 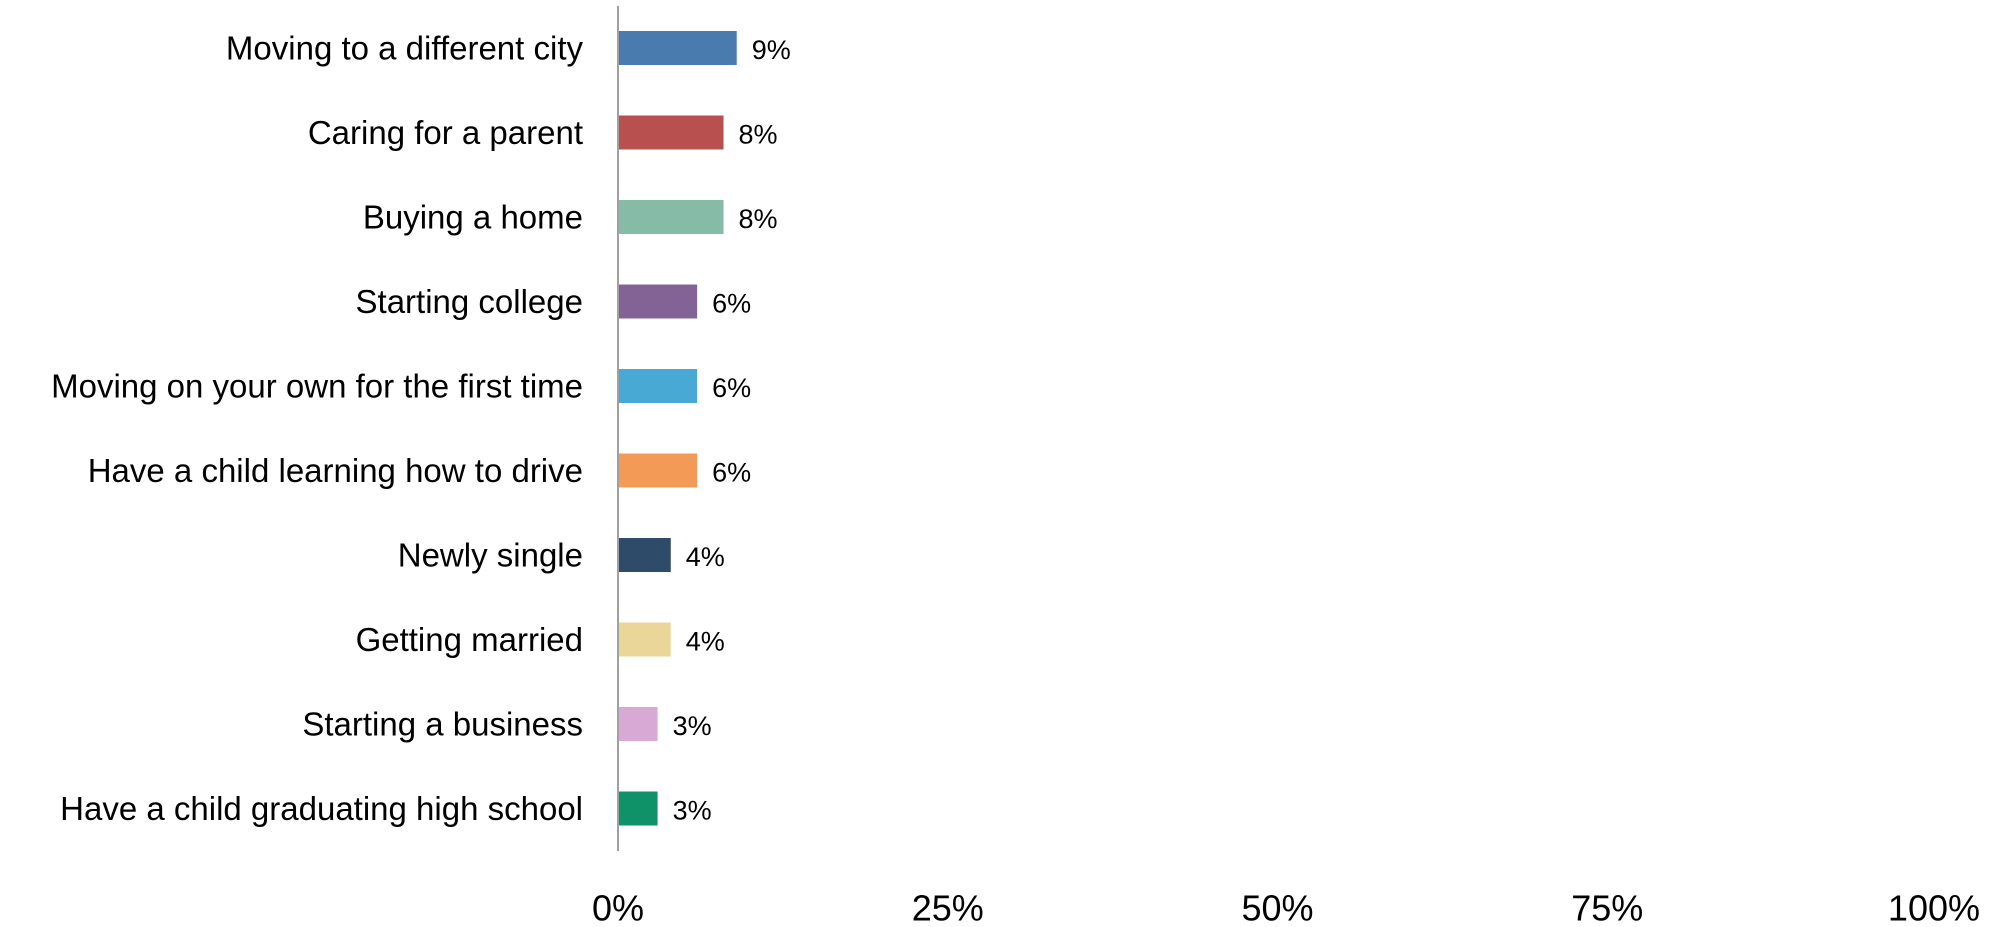 I want to click on x-tick-label: 0%, so click(x=618, y=907).